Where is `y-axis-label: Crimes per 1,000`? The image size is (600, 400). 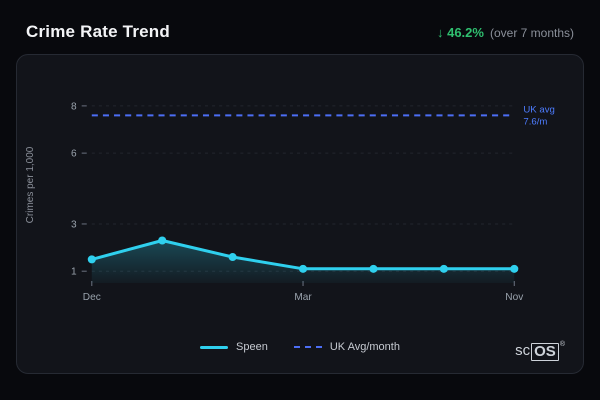 y-axis-label: Crimes per 1,000 is located at coordinates (30, 184).